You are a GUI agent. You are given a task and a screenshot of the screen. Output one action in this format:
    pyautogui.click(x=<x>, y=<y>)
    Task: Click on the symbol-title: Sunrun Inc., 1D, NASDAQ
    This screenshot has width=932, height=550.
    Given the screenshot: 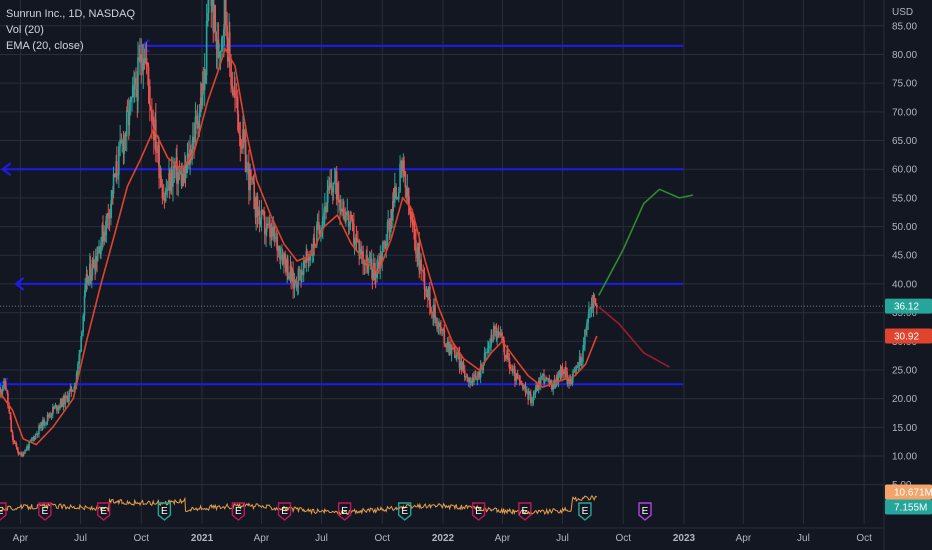 What is the action you would take?
    pyautogui.click(x=70, y=14)
    